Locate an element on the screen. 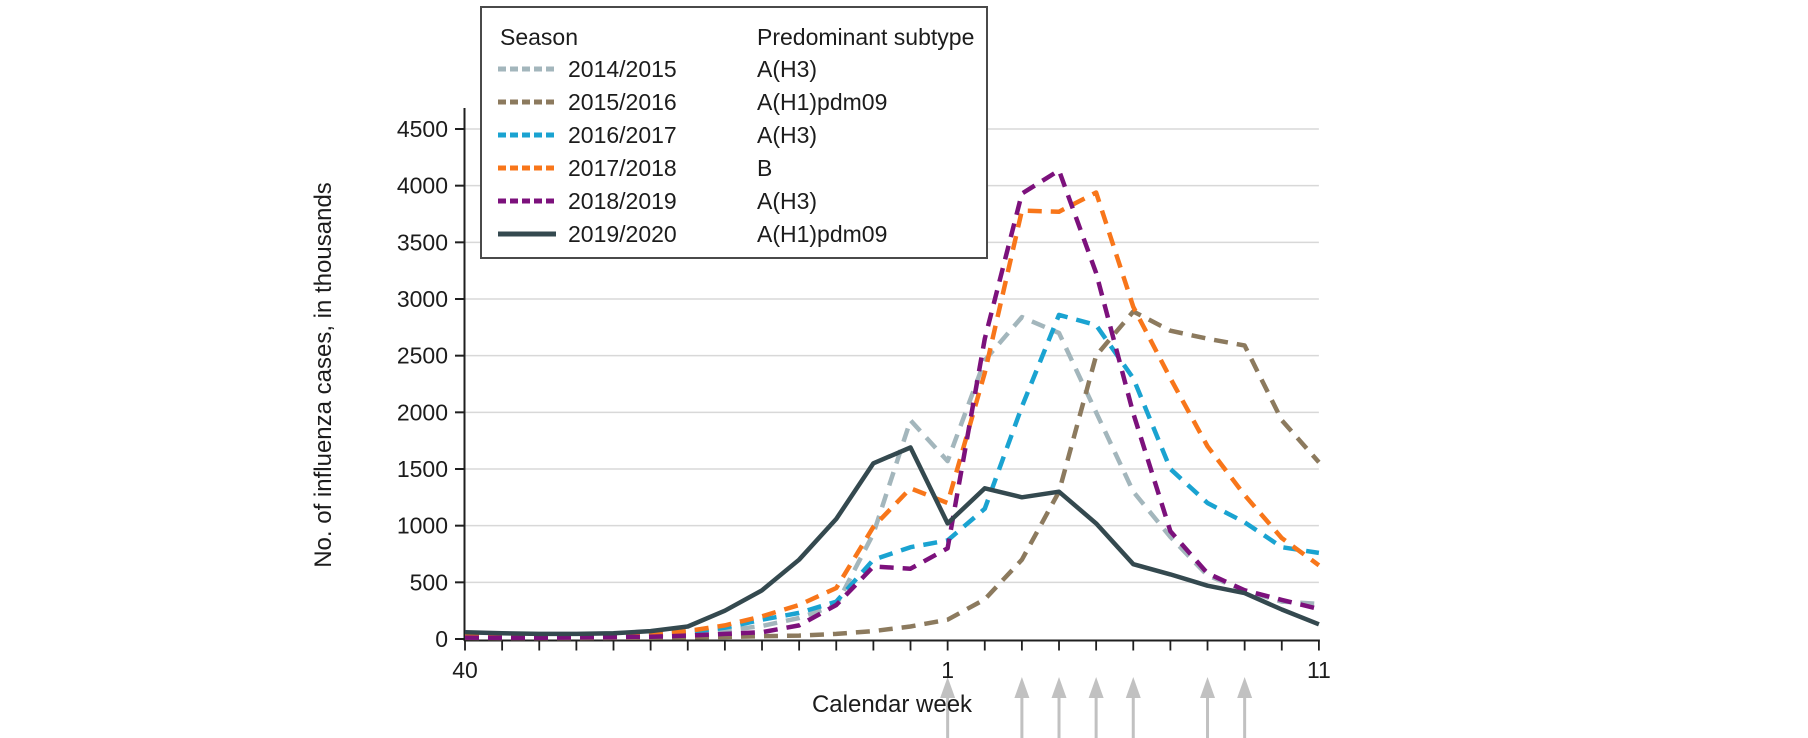  legend-season-header: Season is located at coordinates (539, 37).